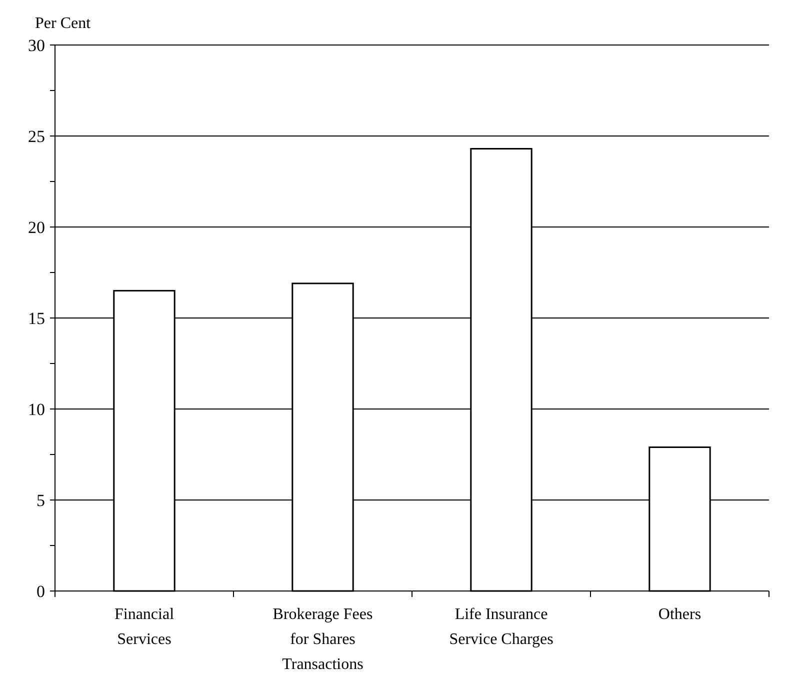 This screenshot has height=689, width=785. I want to click on x-tick-label: Financial Services, so click(144, 627).